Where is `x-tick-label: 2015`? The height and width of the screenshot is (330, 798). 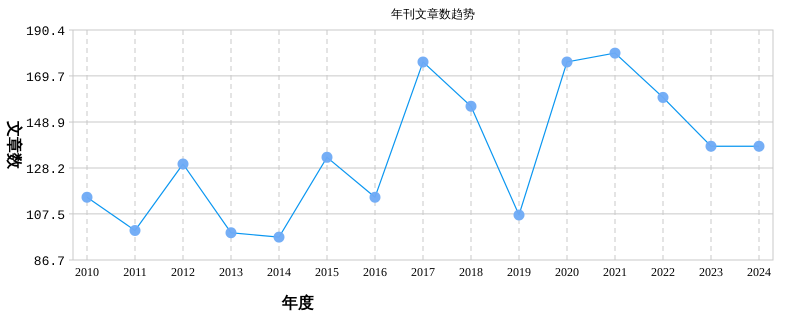
x-tick-label: 2015 is located at coordinates (327, 272).